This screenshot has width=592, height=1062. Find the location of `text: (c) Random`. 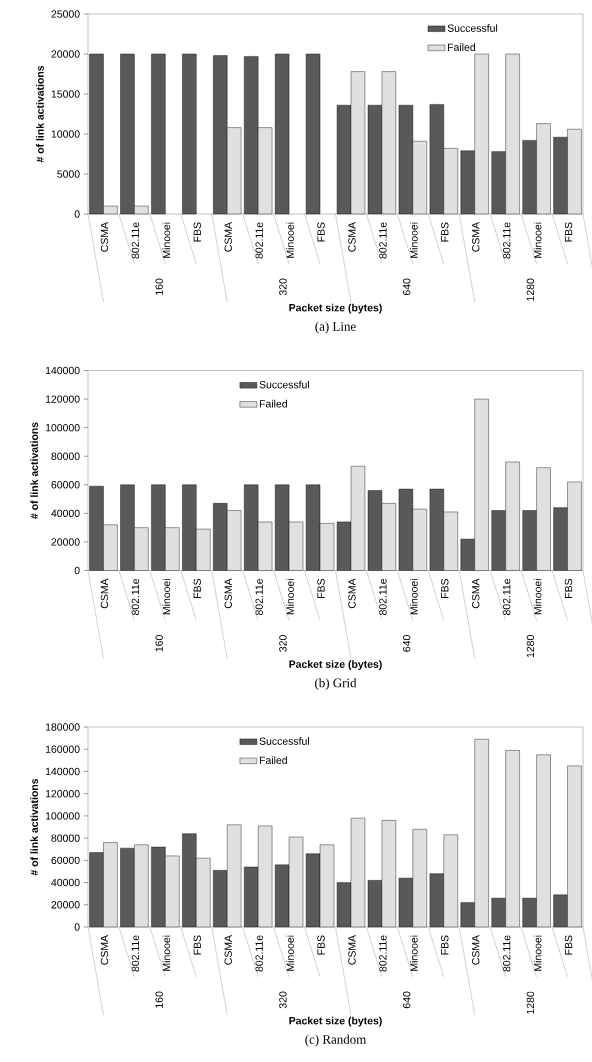

text: (c) Random is located at coordinates (336, 1040).